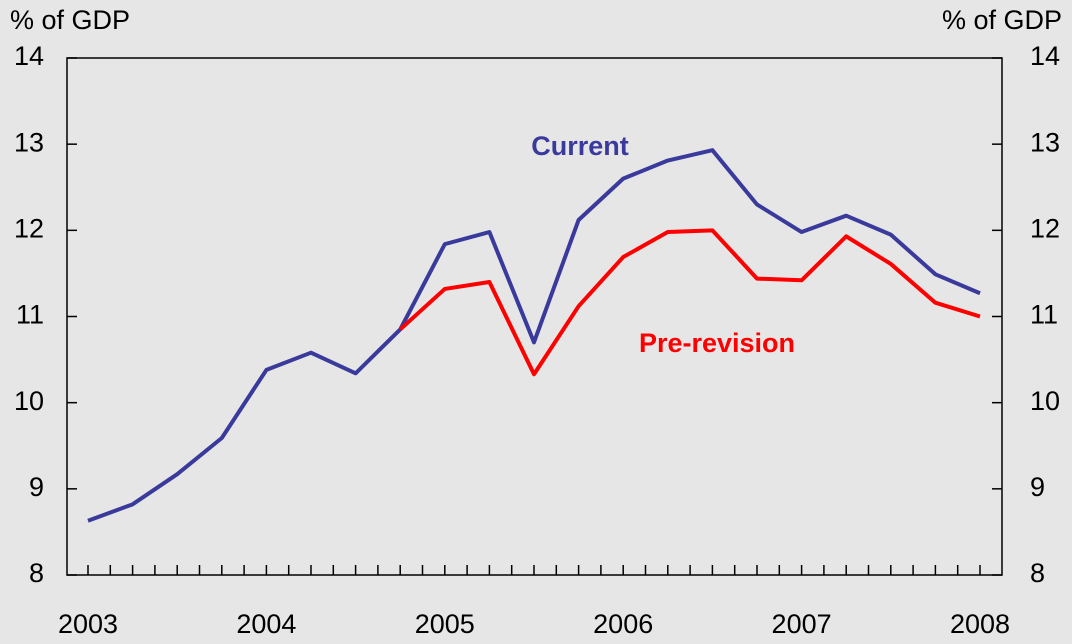 This screenshot has height=644, width=1072. What do you see at coordinates (802, 624) in the screenshot?
I see `x-tick-label: 2007` at bounding box center [802, 624].